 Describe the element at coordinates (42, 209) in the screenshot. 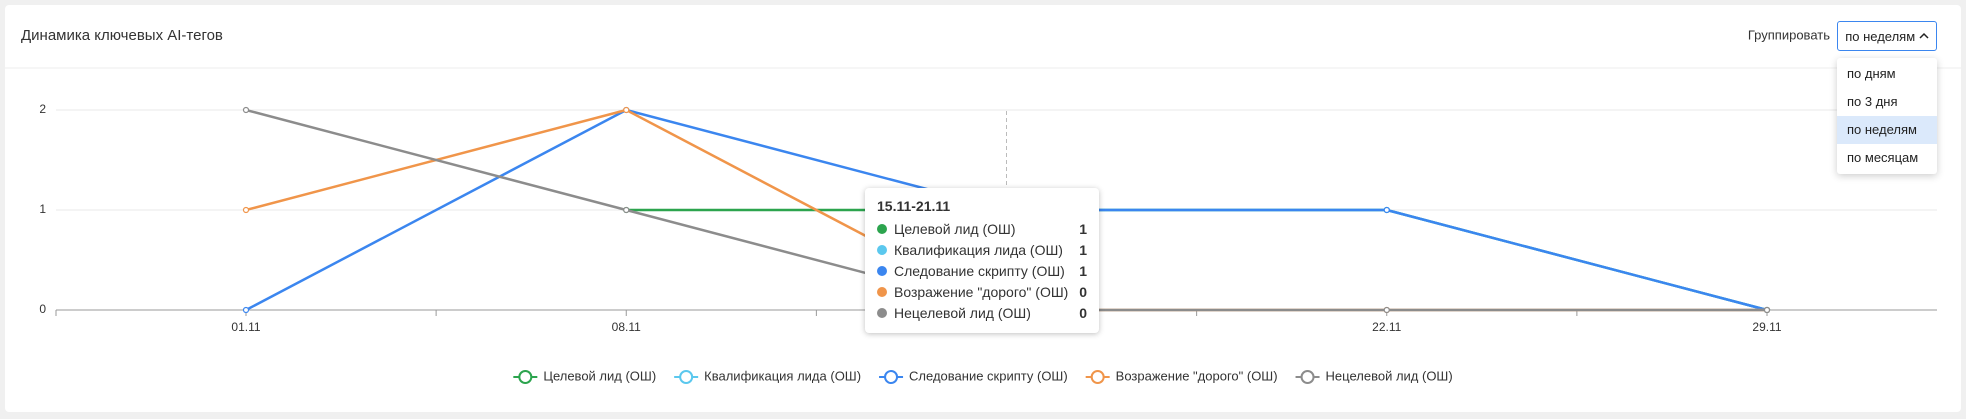

I see `y-tick-label: 1` at that location.